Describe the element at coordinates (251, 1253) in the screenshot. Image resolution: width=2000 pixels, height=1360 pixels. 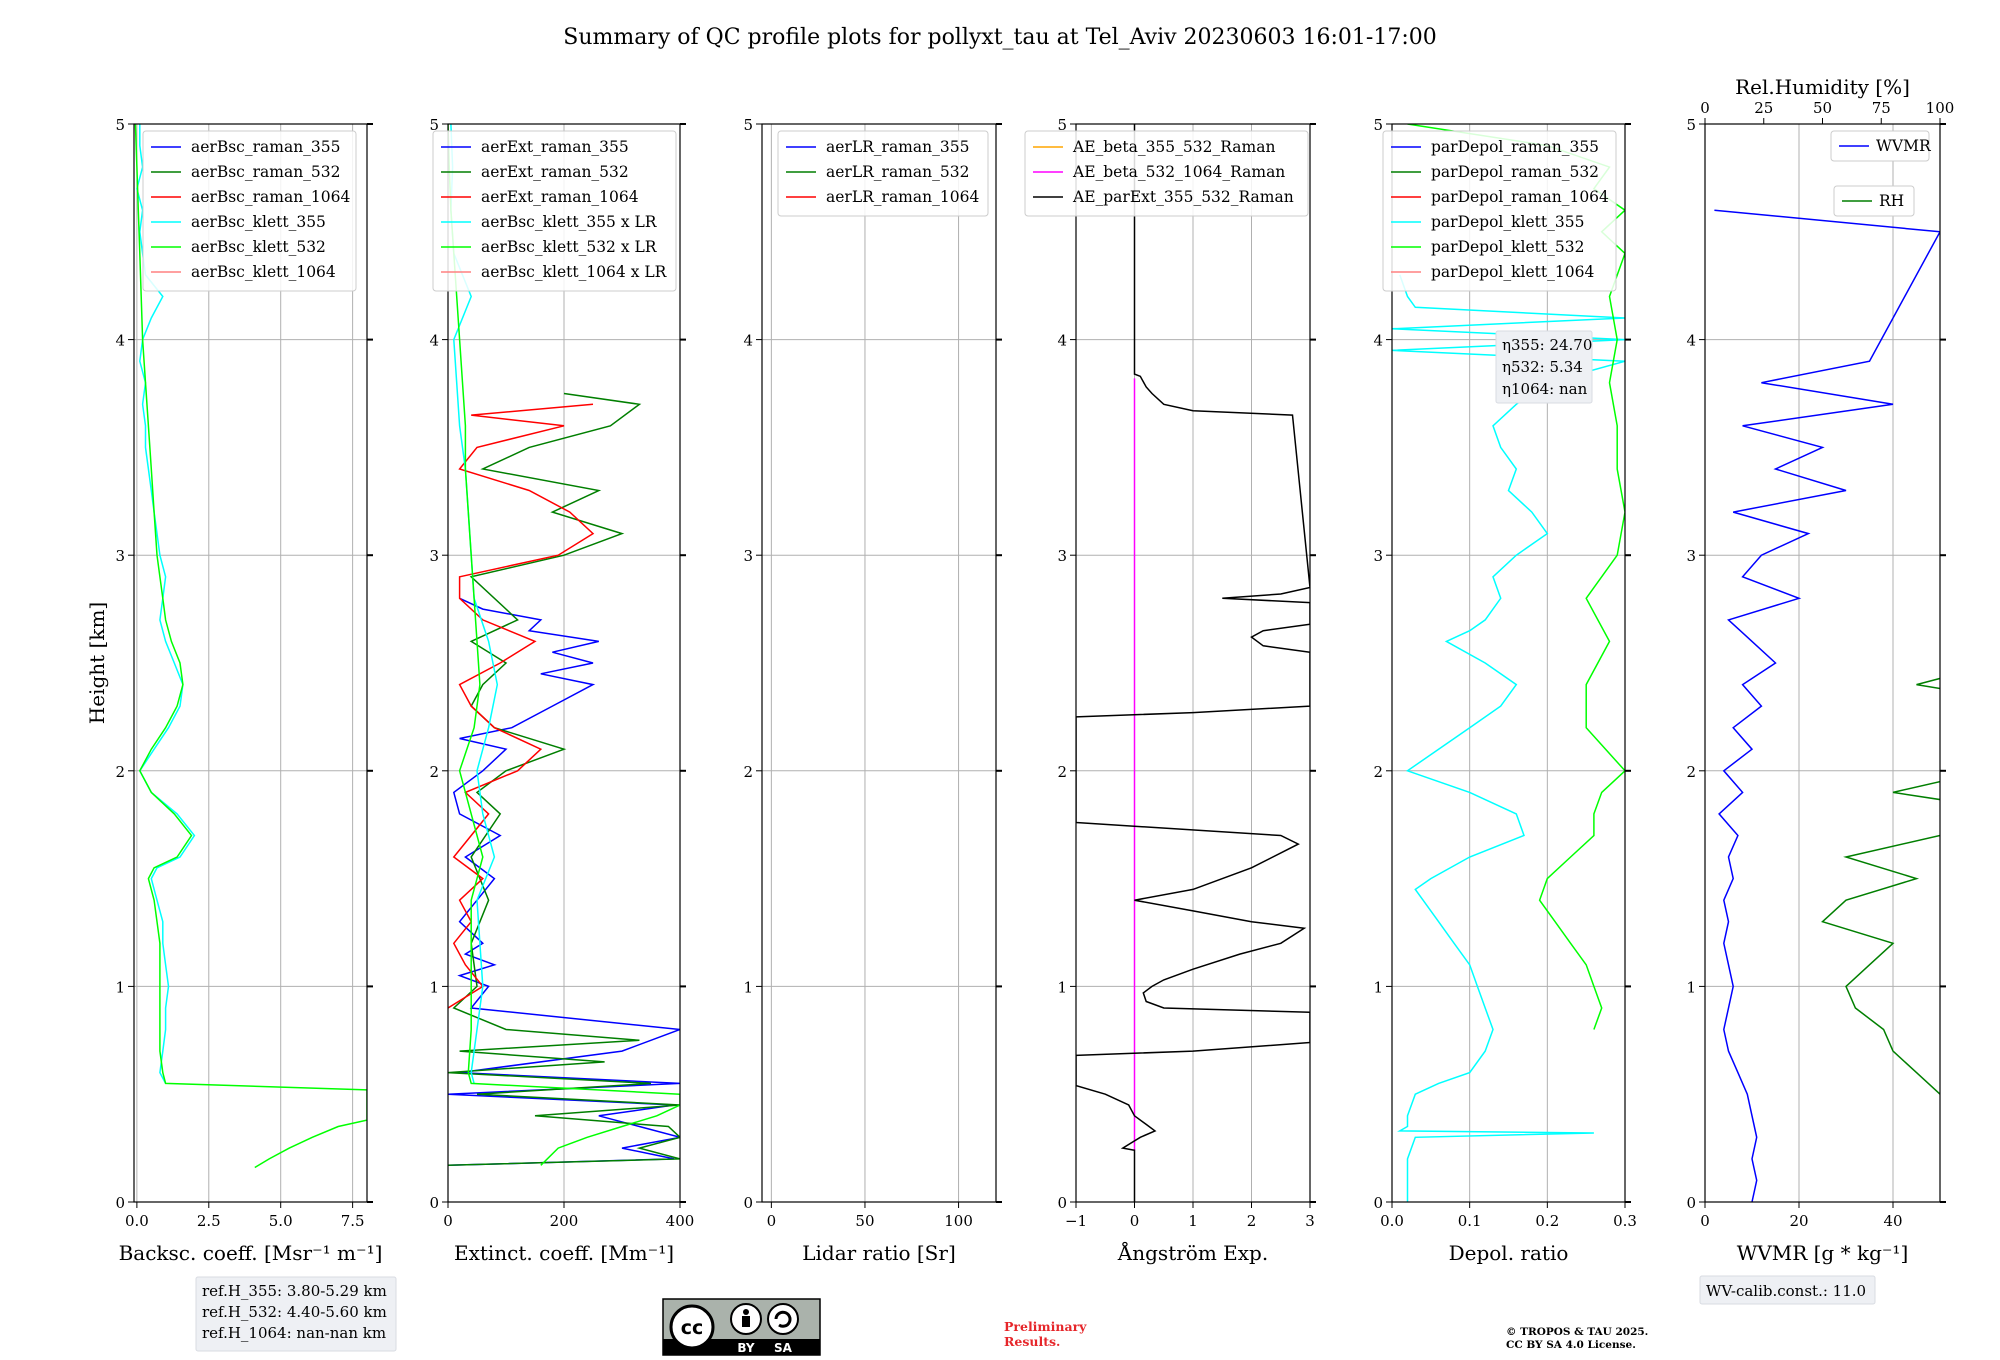
I see `x-axis-label: Backsc. coeff. [Msr⁻¹ m⁻¹]` at that location.